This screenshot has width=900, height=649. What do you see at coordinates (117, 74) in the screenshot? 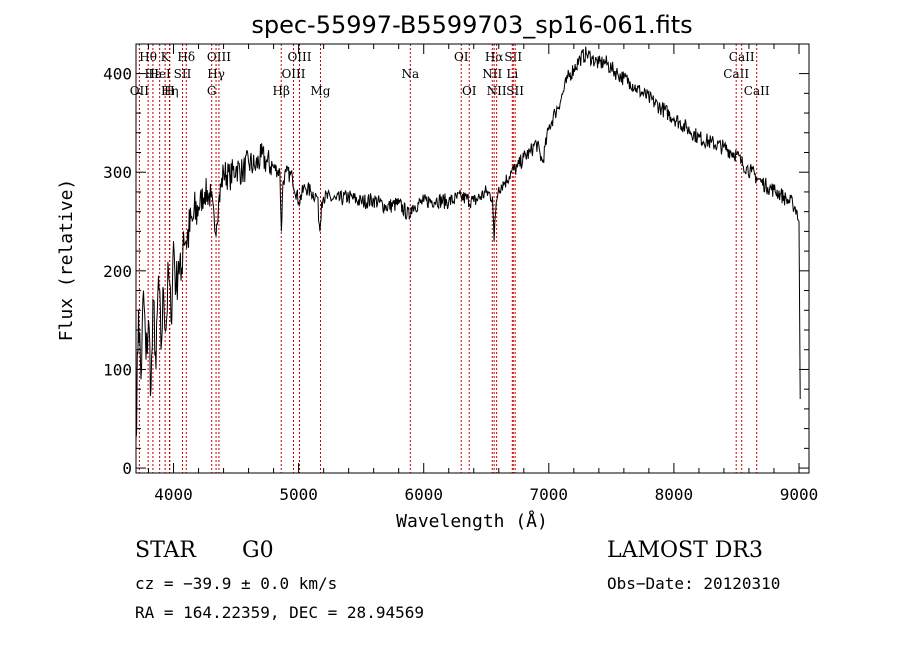
I see `y-tick-label: 400` at bounding box center [117, 74].